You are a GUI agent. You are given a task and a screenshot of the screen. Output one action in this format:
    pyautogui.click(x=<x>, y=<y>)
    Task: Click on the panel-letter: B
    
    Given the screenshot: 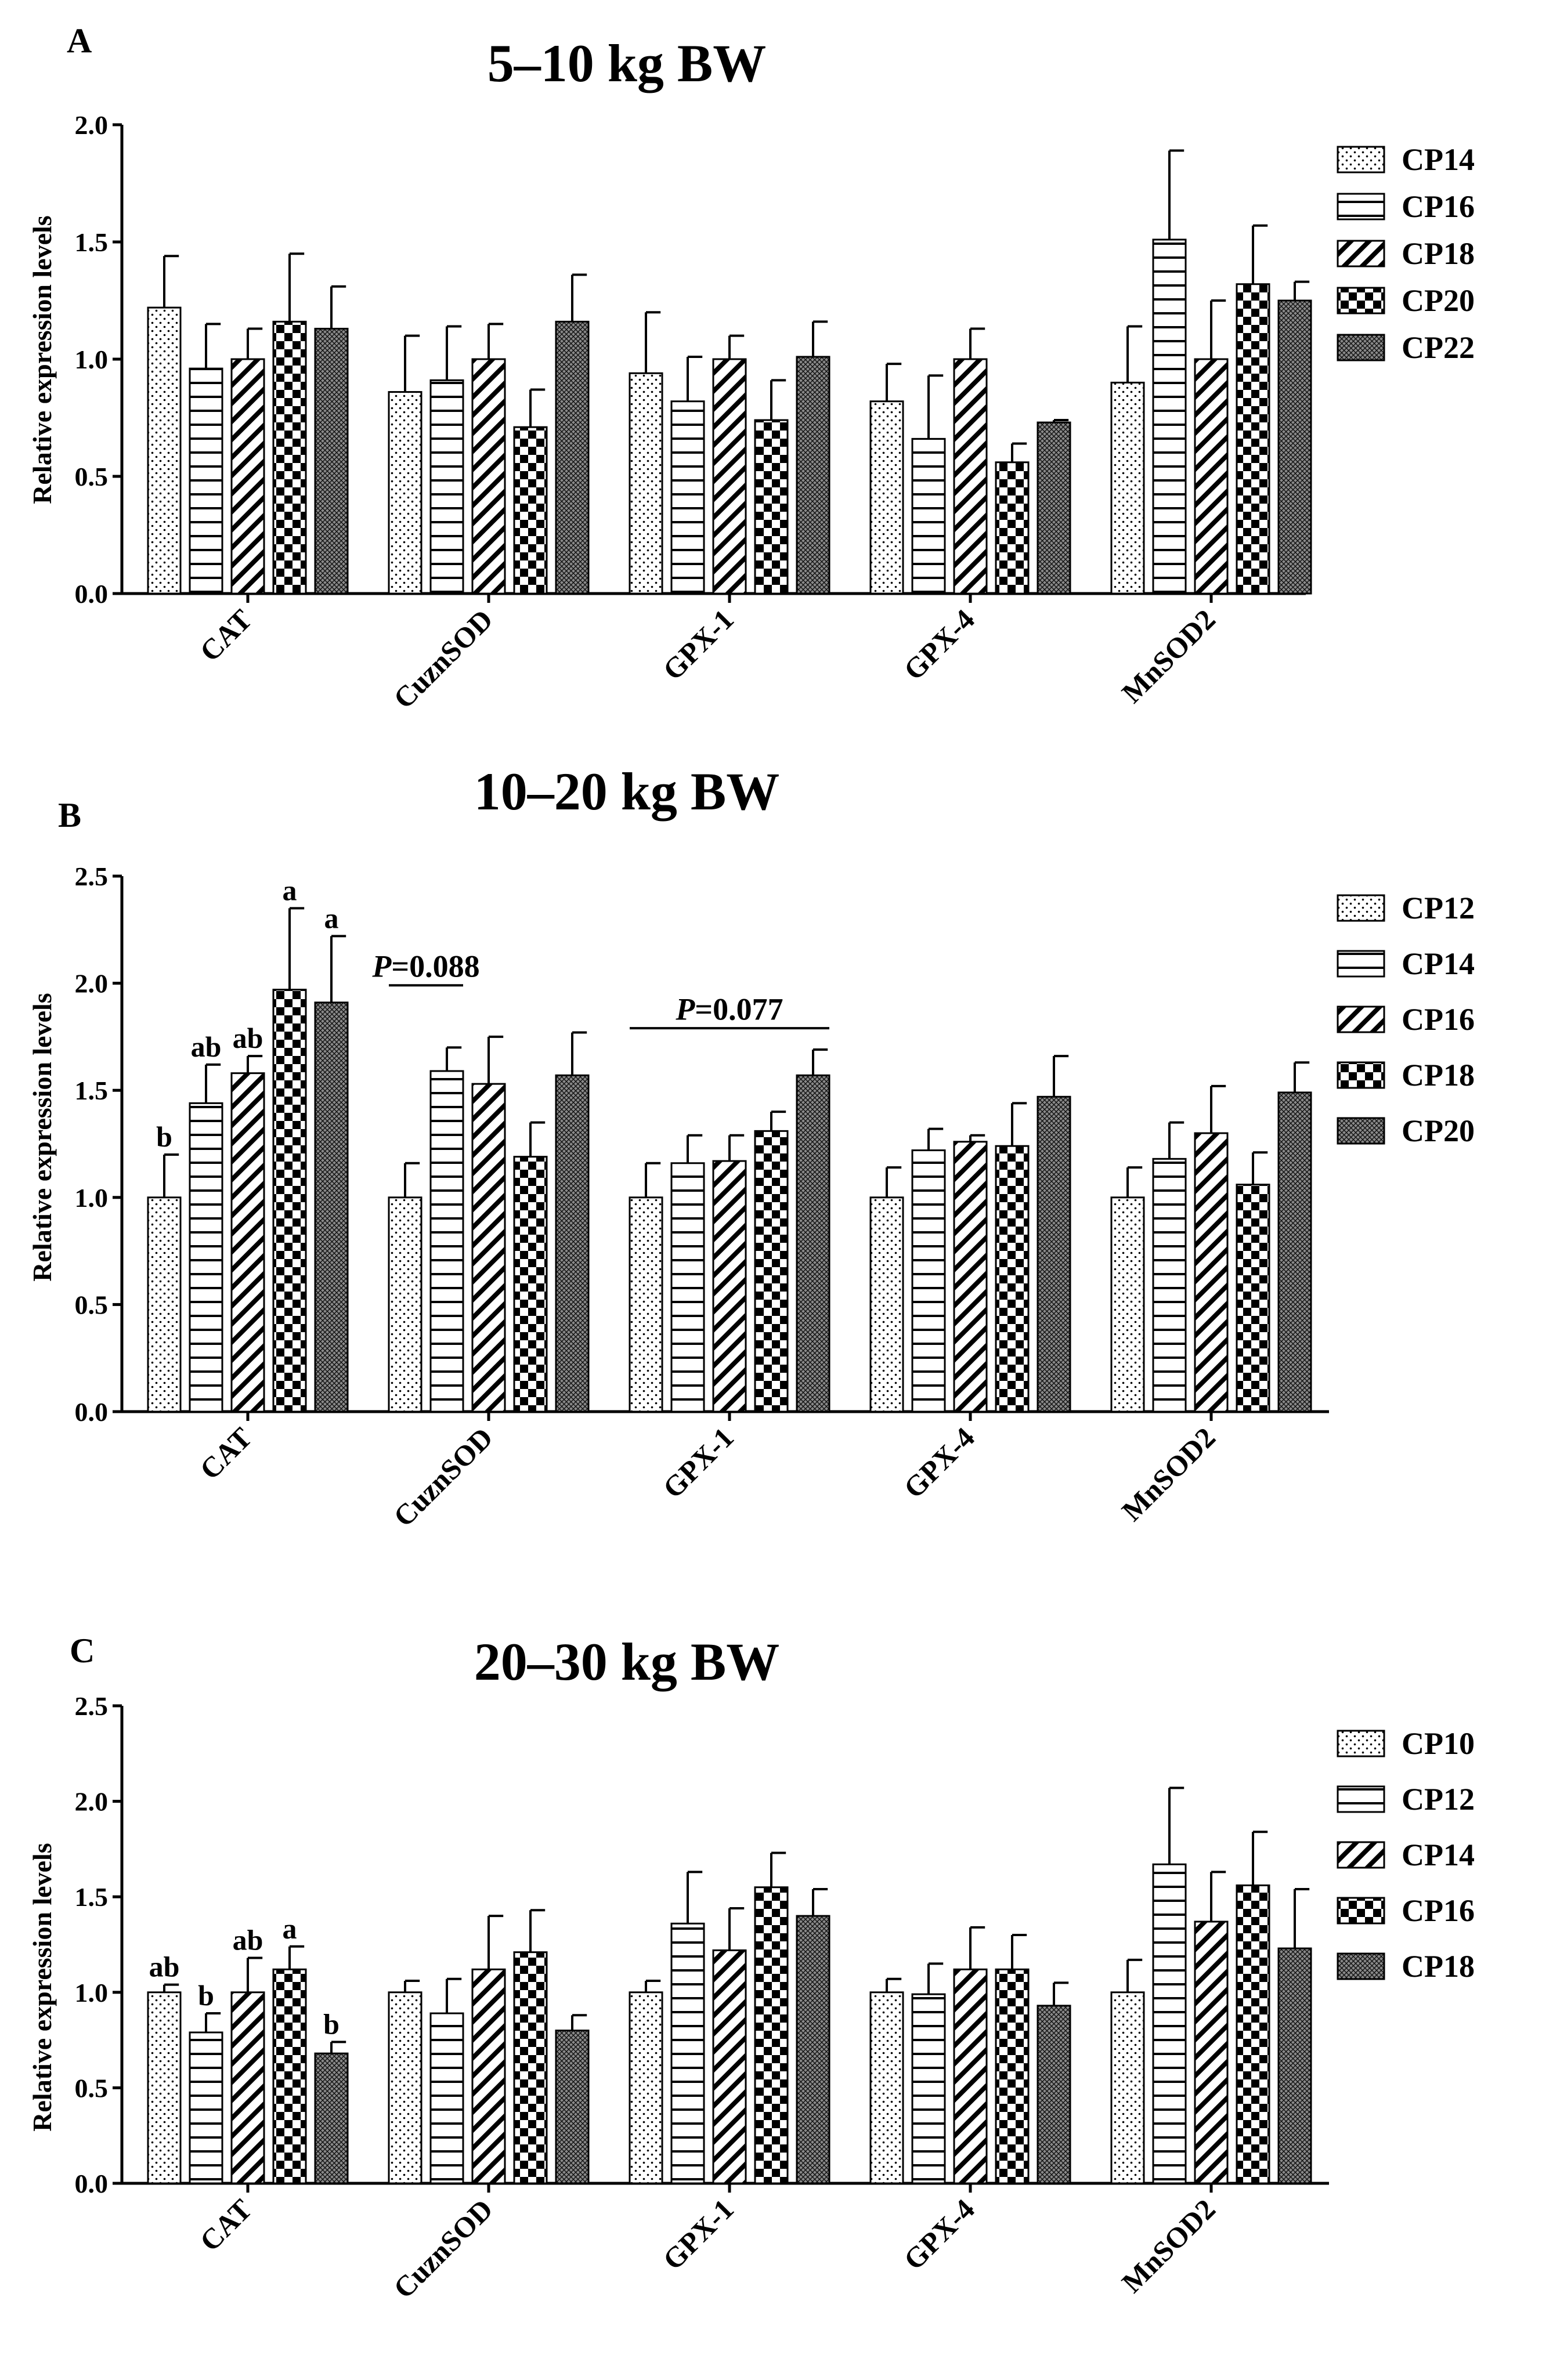 What is the action you would take?
    pyautogui.click(x=69, y=815)
    